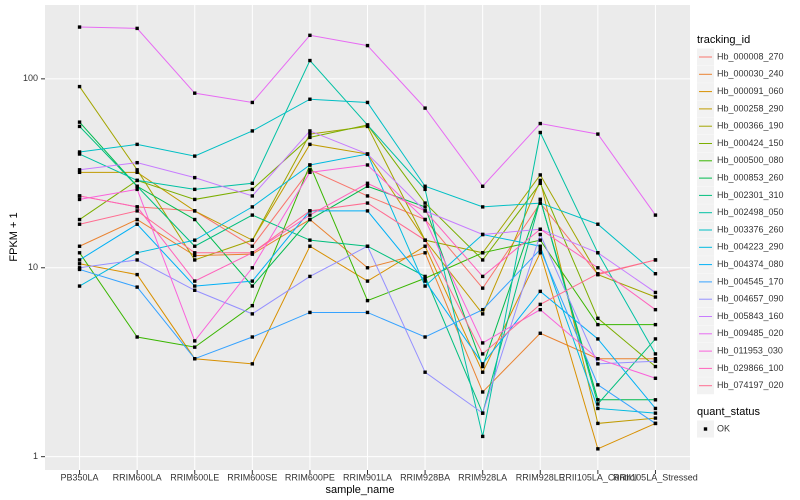  Describe the element at coordinates (750, 160) in the screenshot. I see `legend-label: Hb_000500_080` at that location.